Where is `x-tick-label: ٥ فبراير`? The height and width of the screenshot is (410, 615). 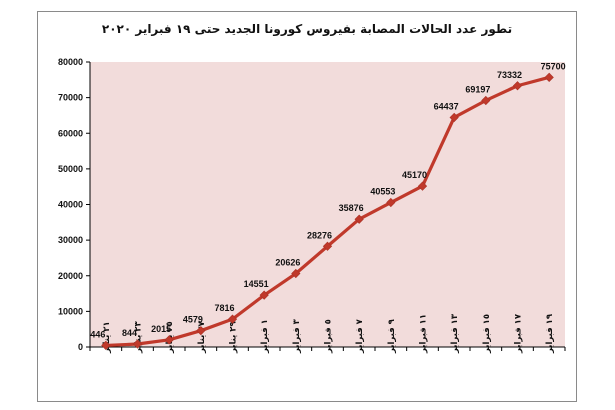 x-tick-label: ٥ فبراير is located at coordinates (329, 336).